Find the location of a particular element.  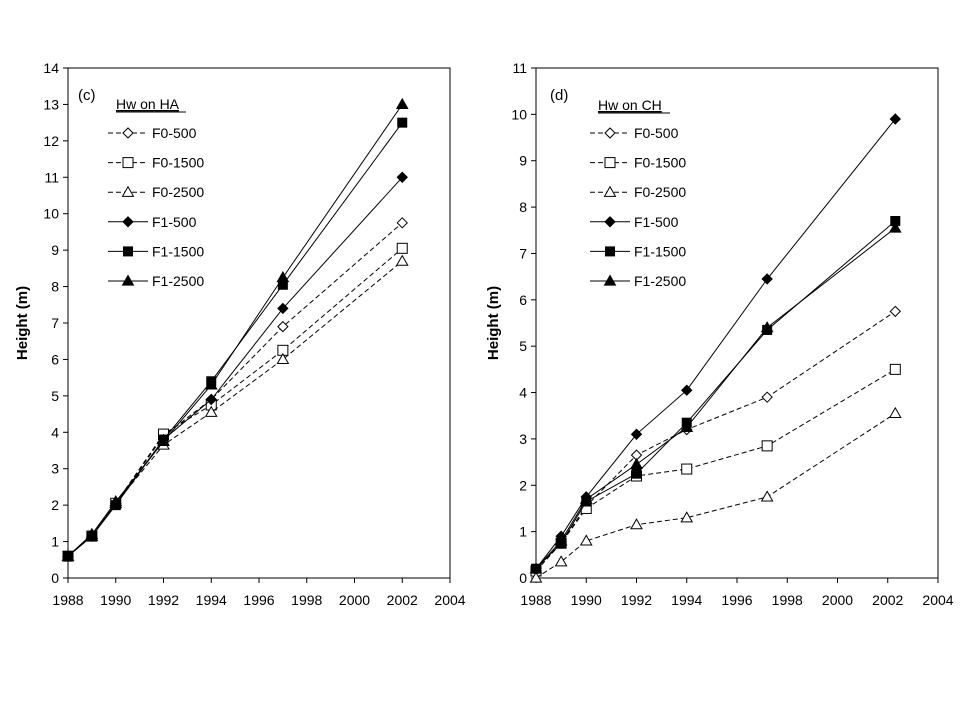

y-tick-label: 12 is located at coordinates (51, 141).